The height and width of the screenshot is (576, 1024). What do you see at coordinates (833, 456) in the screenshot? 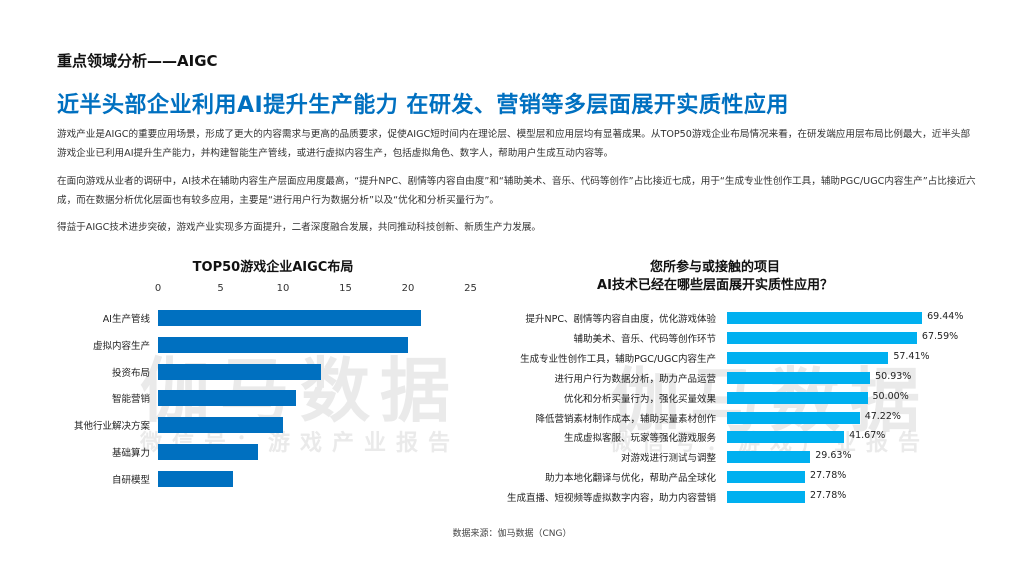
I see `data-label: 29.63%` at bounding box center [833, 456].